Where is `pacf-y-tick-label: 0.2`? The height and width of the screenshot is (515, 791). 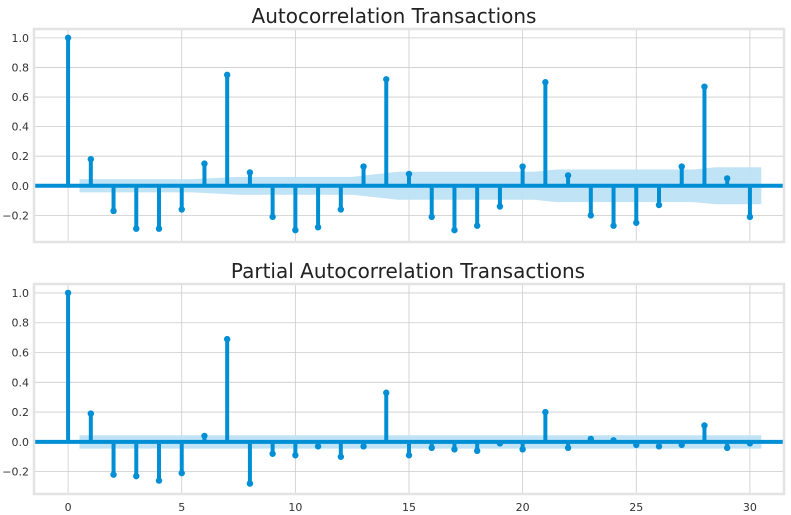
pacf-y-tick-label: 0.2 is located at coordinates (21, 412).